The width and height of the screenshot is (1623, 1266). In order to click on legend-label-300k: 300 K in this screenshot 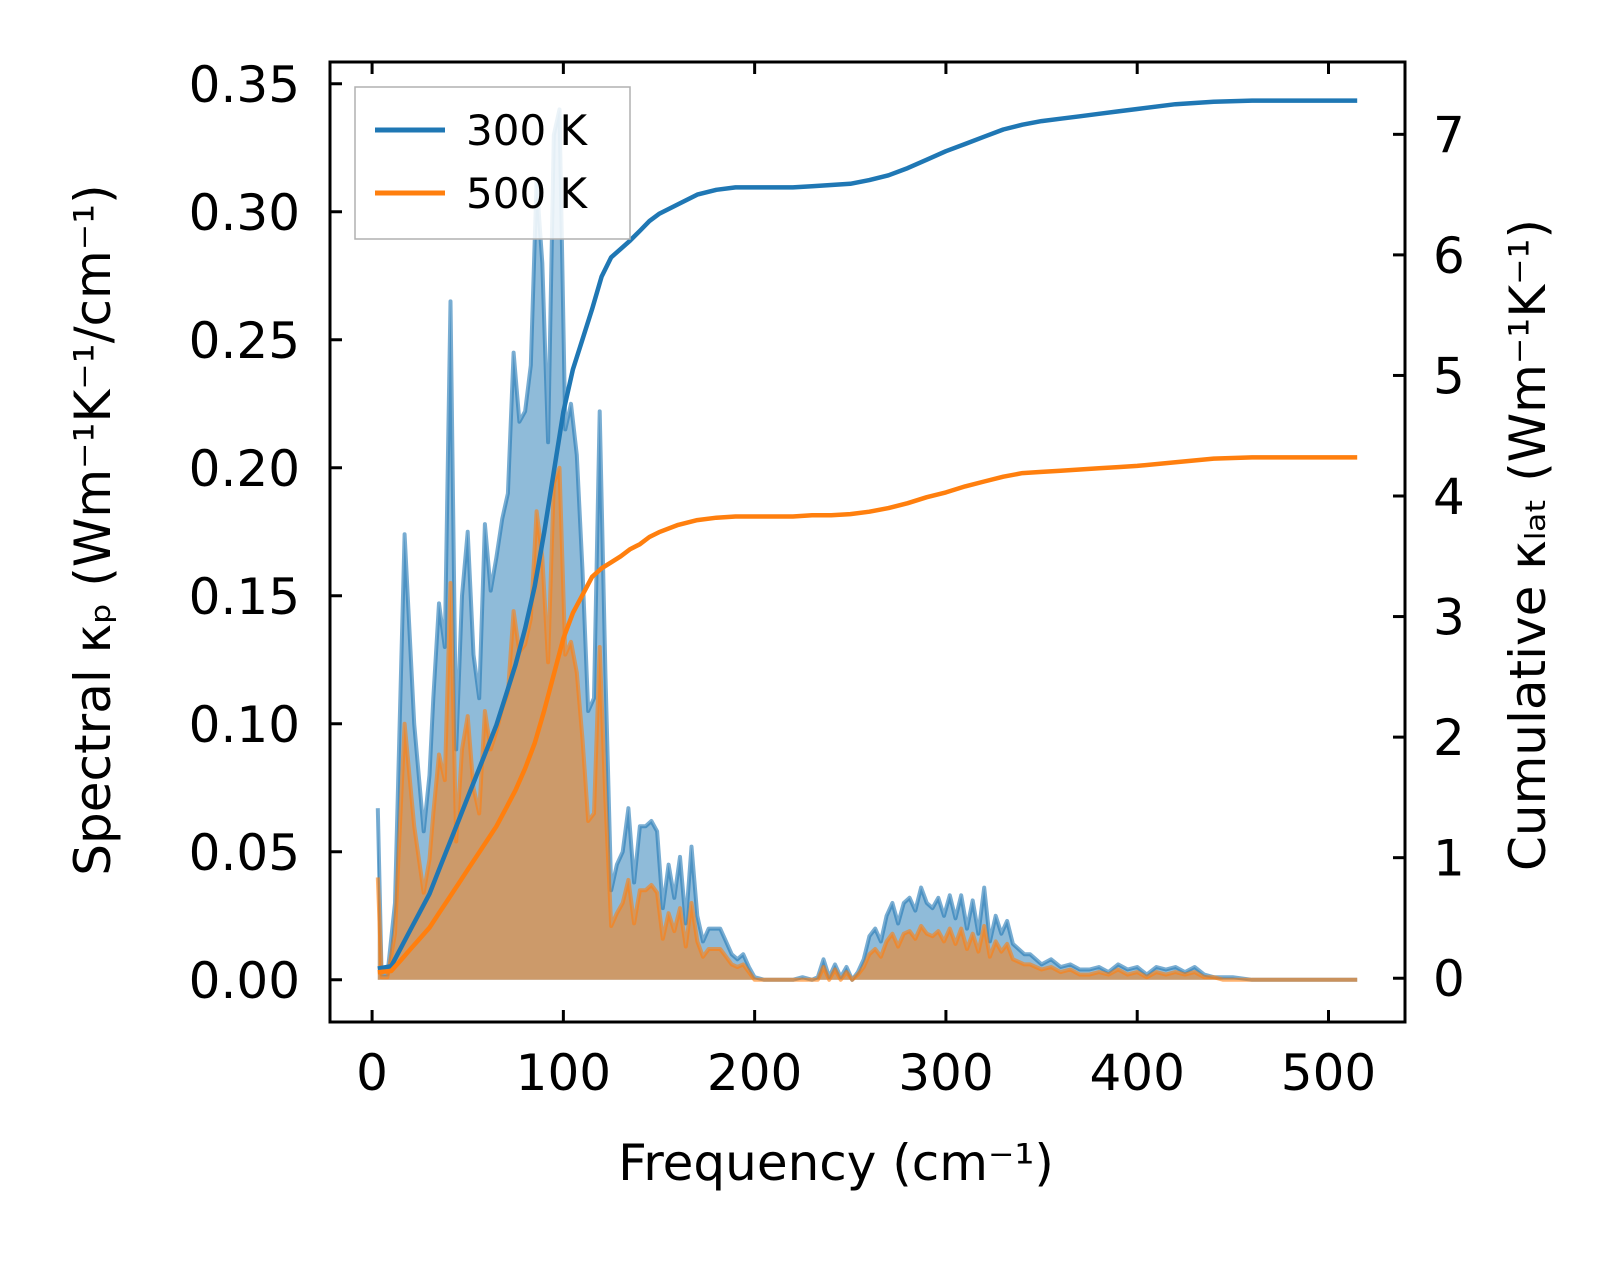, I will do `click(527, 130)`.